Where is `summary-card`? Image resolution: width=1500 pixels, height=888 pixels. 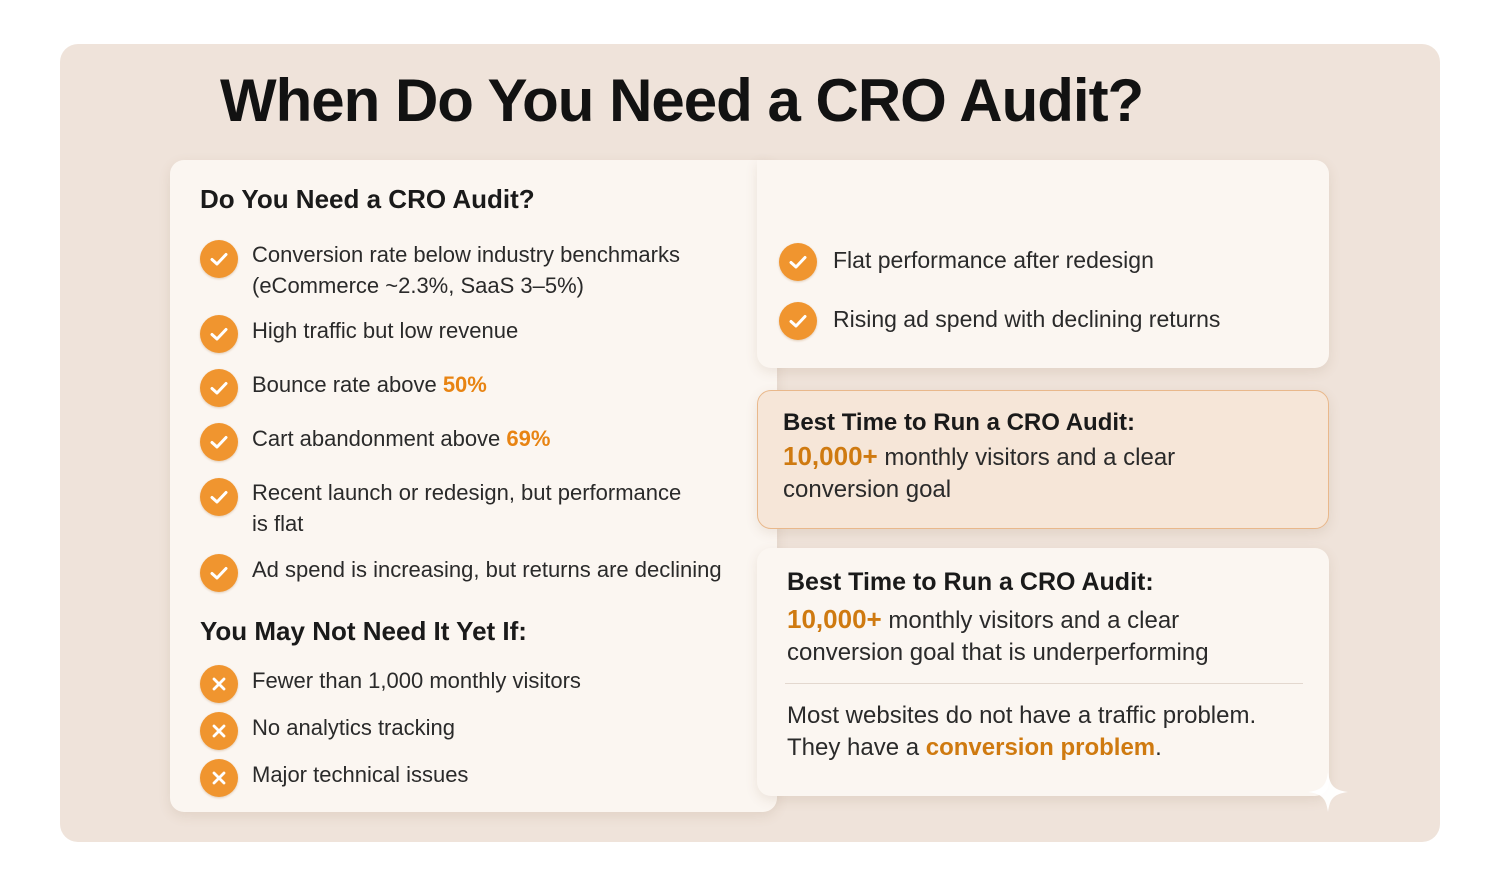
summary-card is located at coordinates (1043, 672).